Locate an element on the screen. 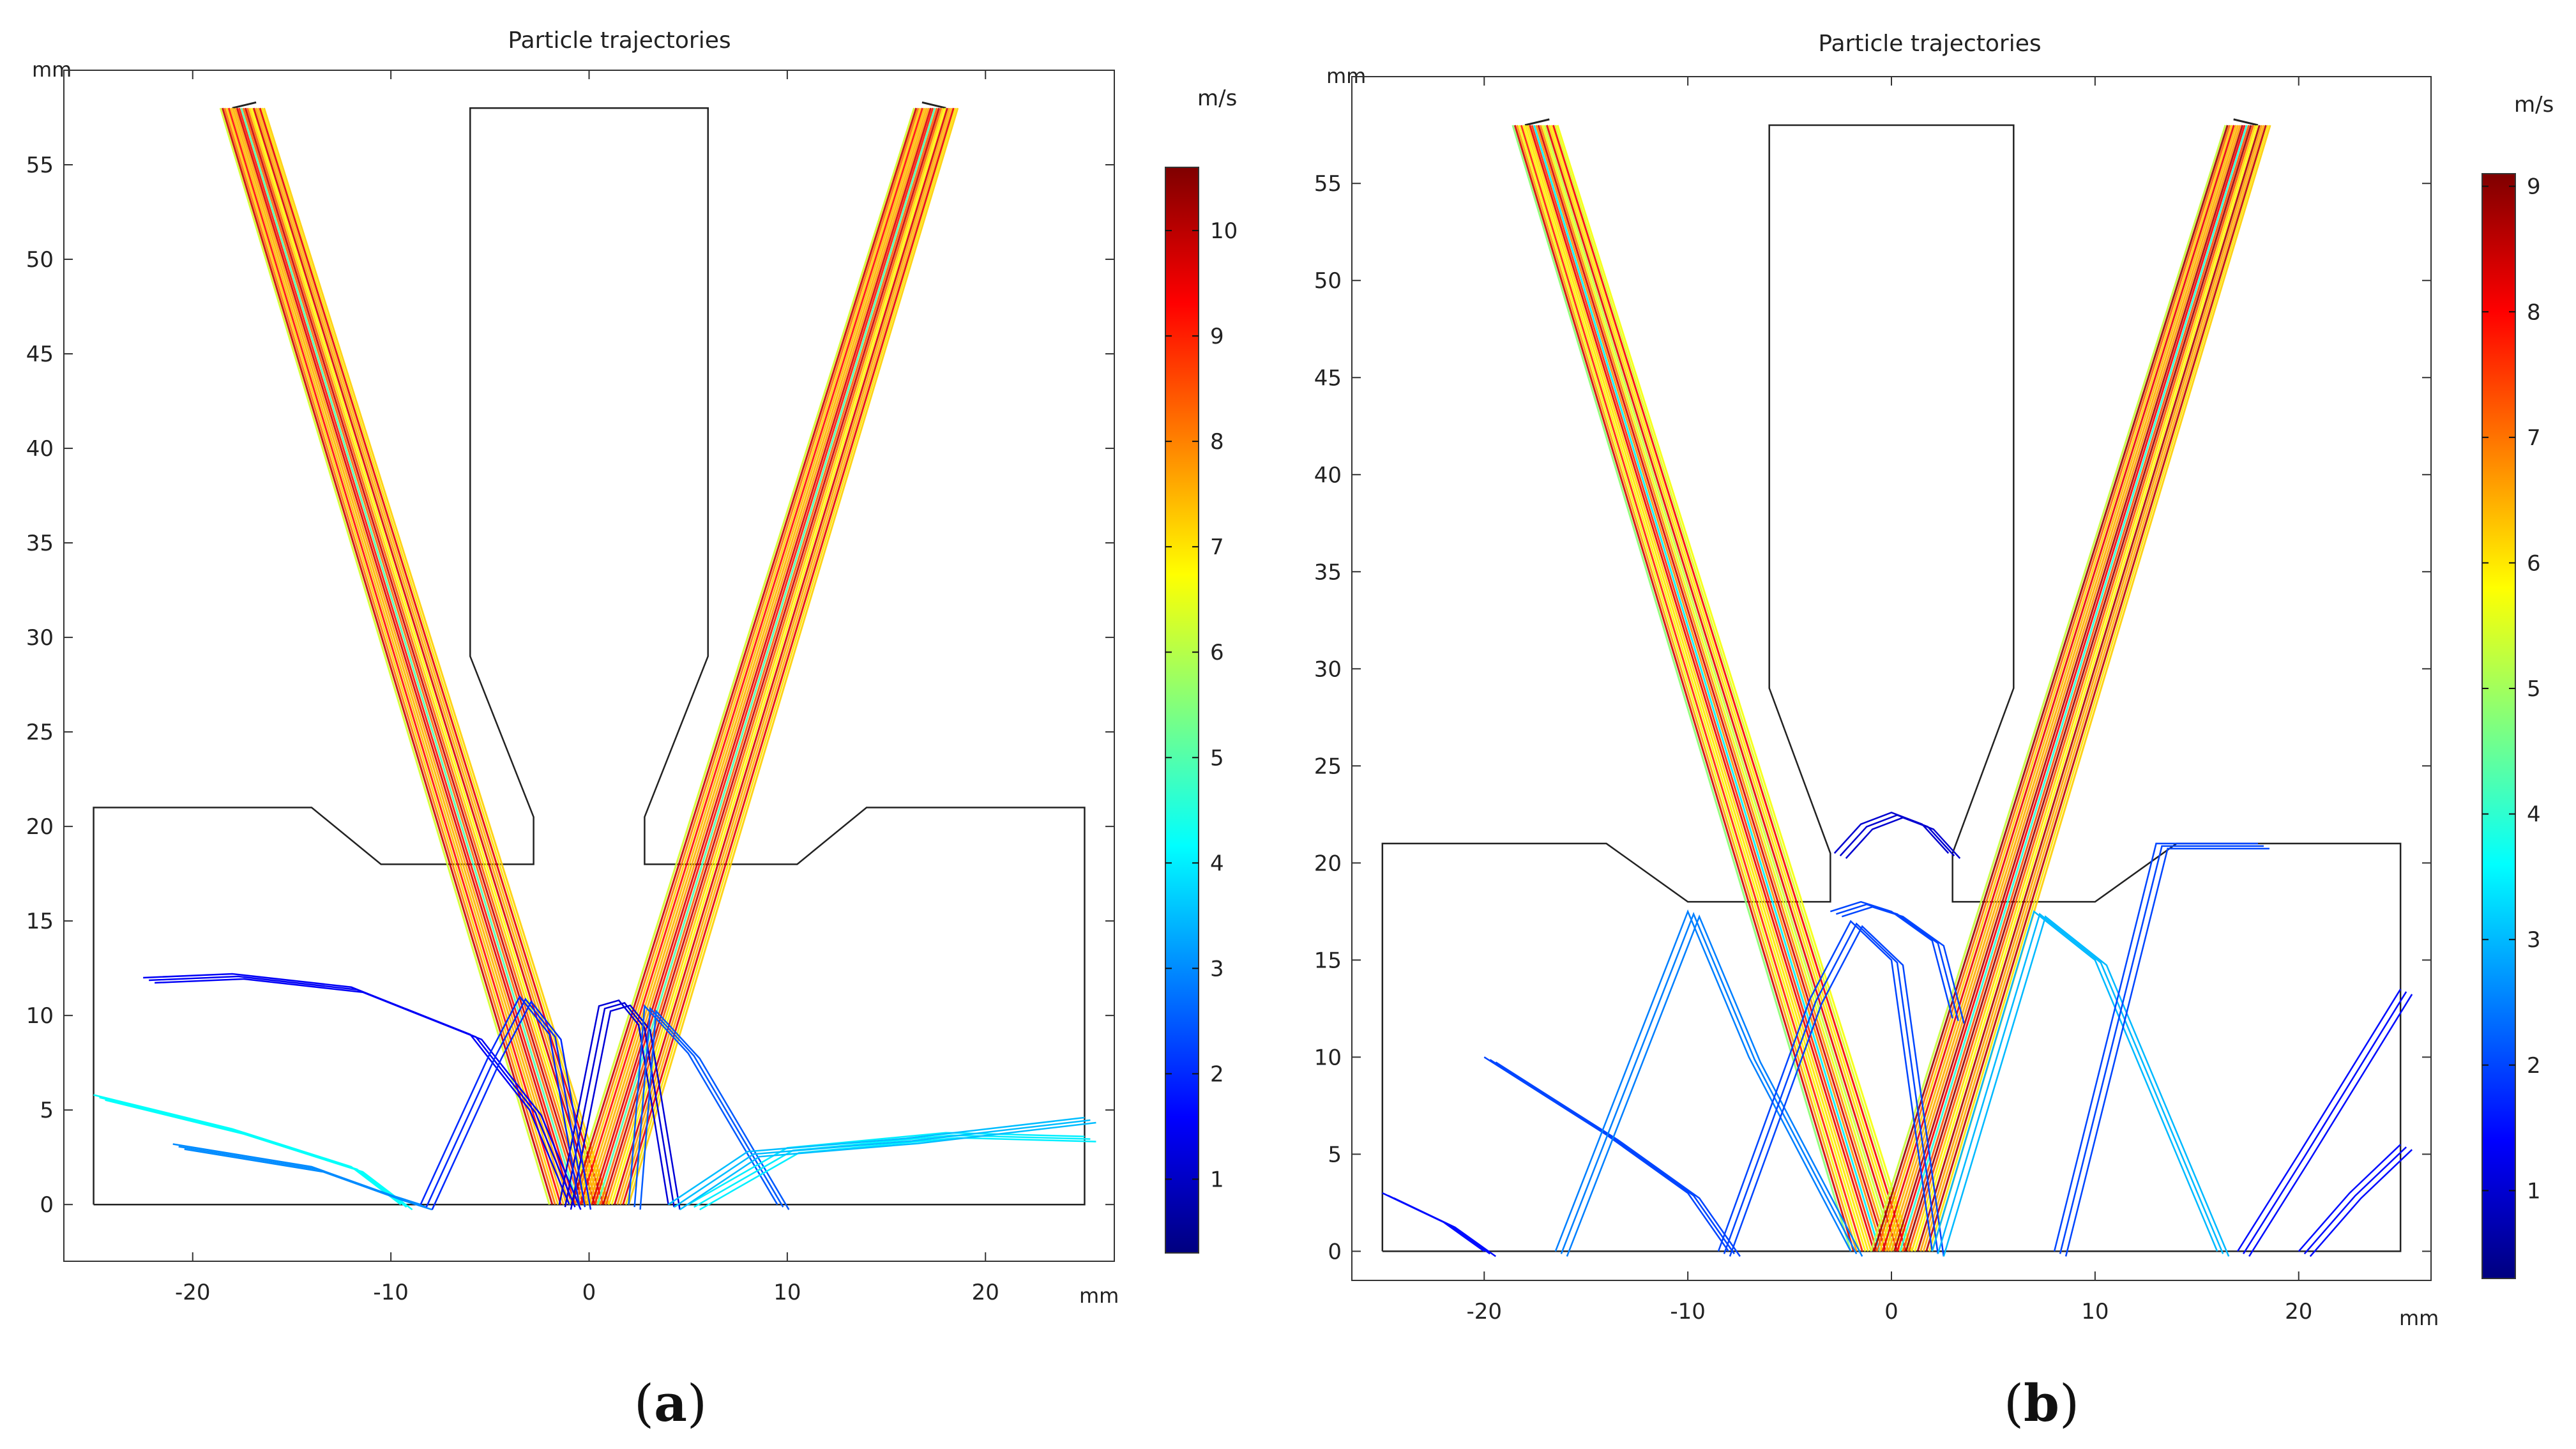 The image size is (2576, 1449). panel-caption-a: (a) is located at coordinates (671, 1403).